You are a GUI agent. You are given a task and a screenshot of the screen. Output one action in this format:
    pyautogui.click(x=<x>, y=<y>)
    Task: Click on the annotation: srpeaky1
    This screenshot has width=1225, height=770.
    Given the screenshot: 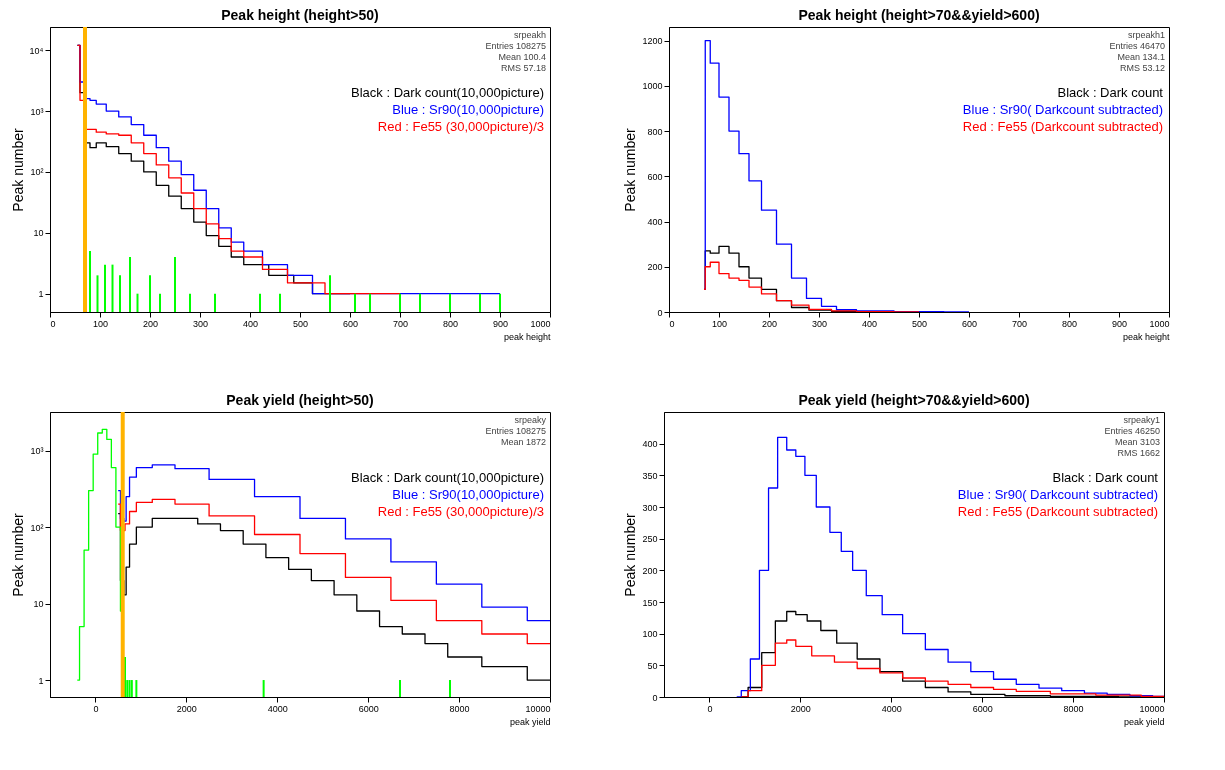 What is the action you would take?
    pyautogui.click(x=1141, y=420)
    